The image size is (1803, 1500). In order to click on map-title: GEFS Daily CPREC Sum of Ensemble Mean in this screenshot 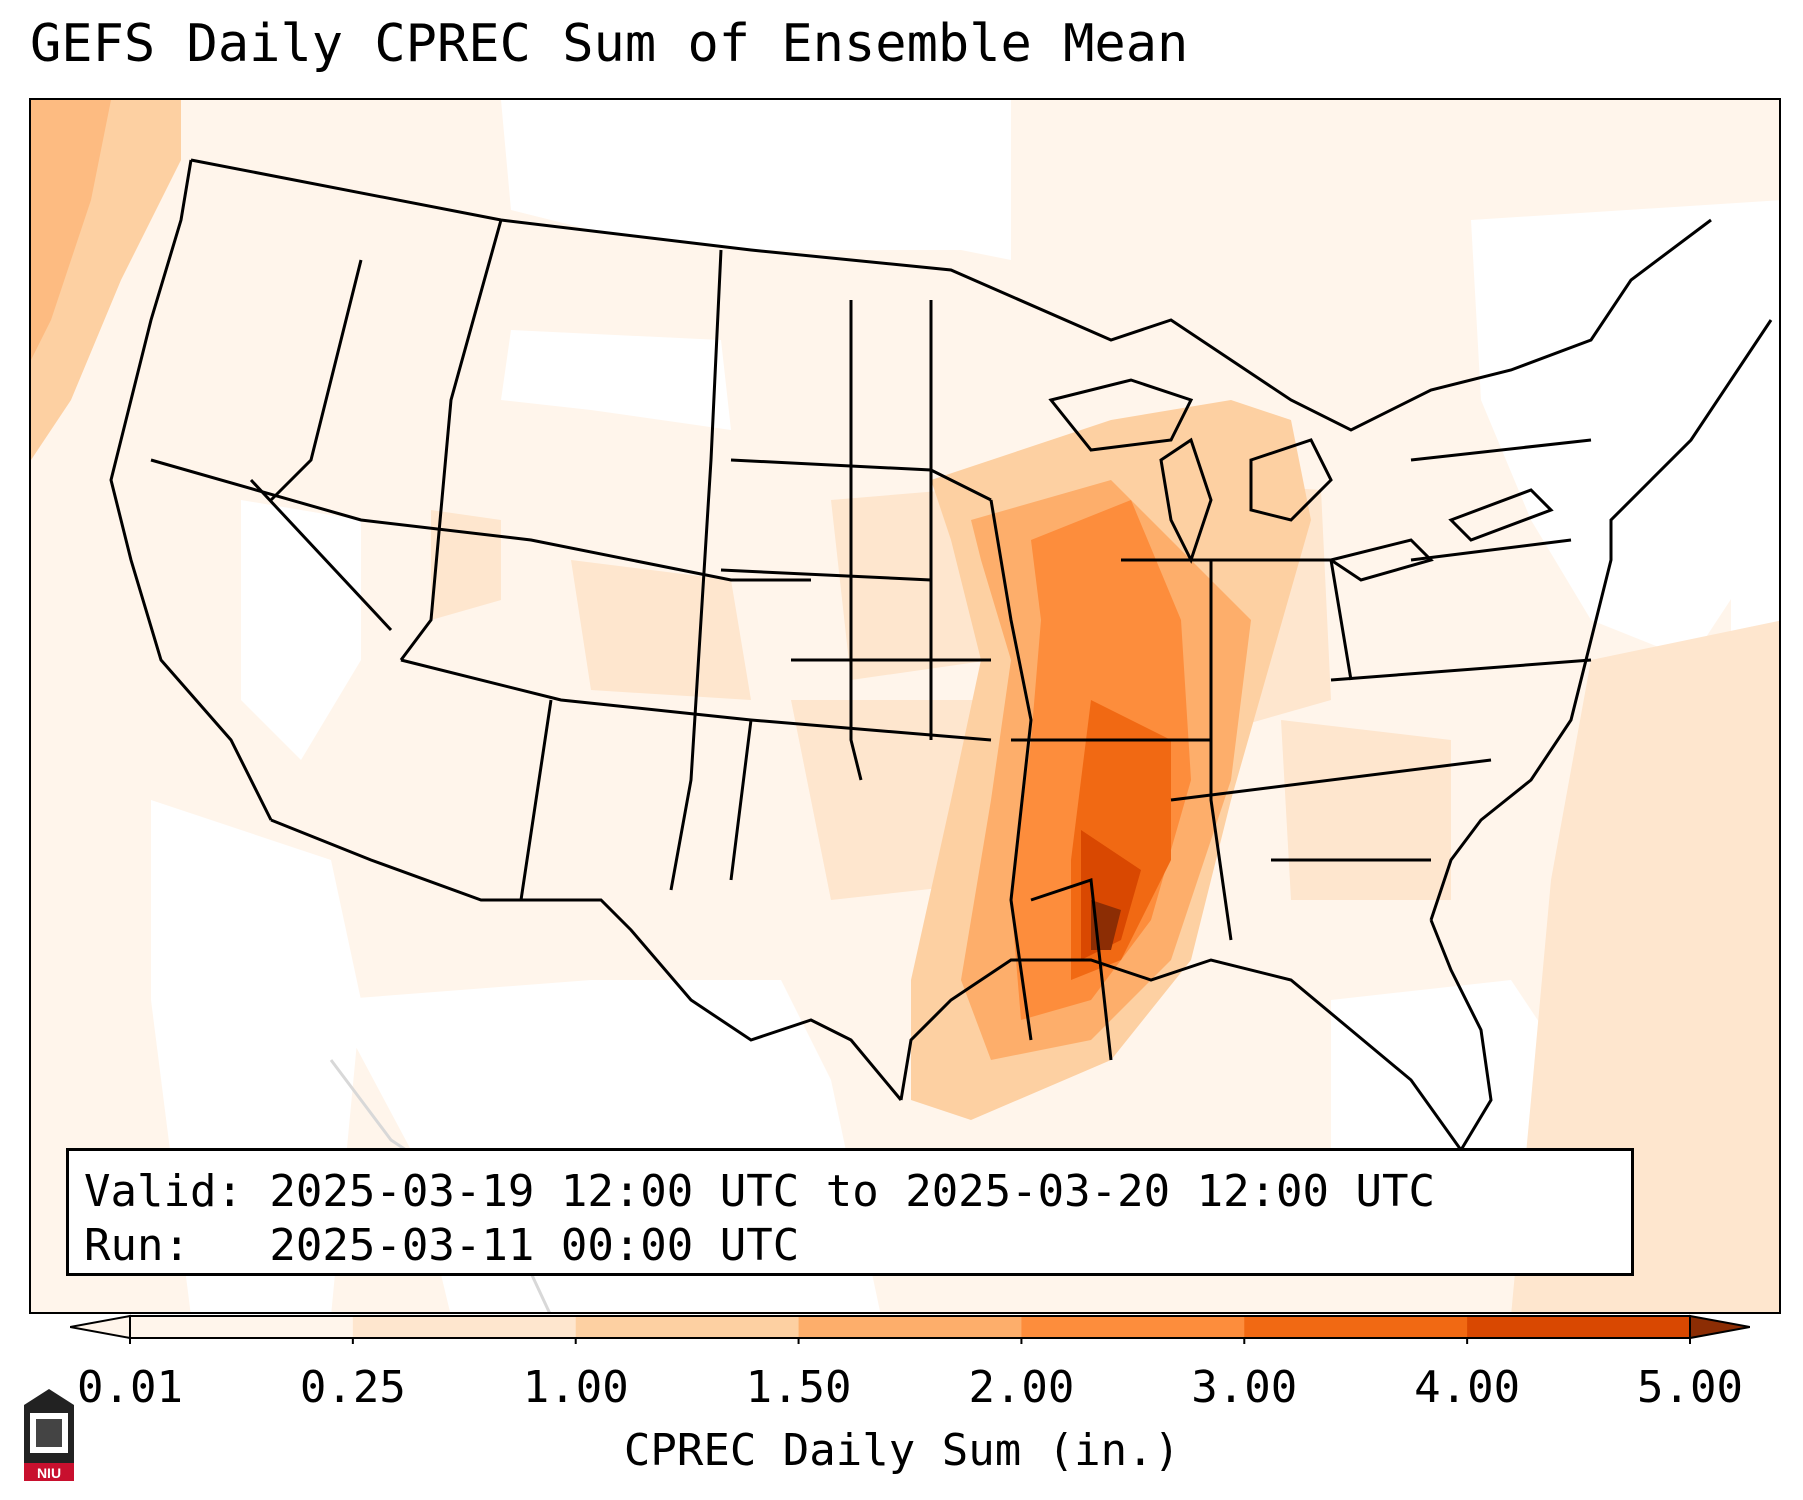, I will do `click(609, 44)`.